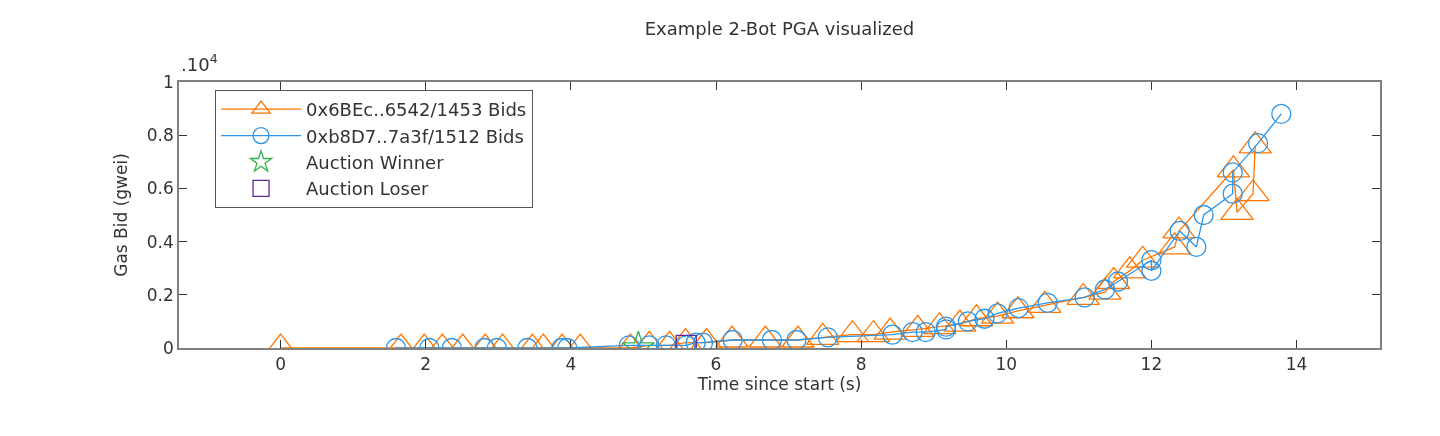 This screenshot has height=436, width=1440. What do you see at coordinates (160, 135) in the screenshot?
I see `y-tick-label: 0.8` at bounding box center [160, 135].